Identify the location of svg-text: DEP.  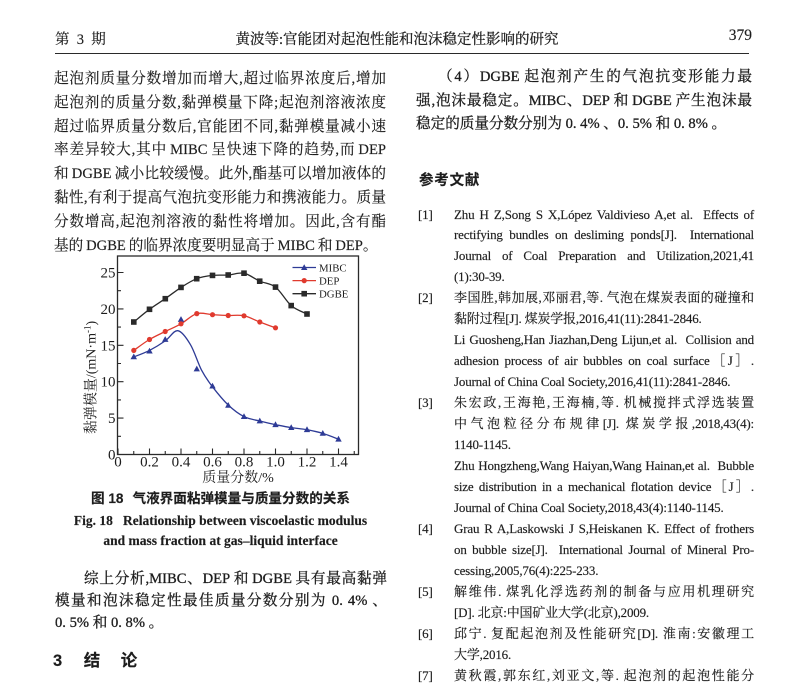
(329, 282).